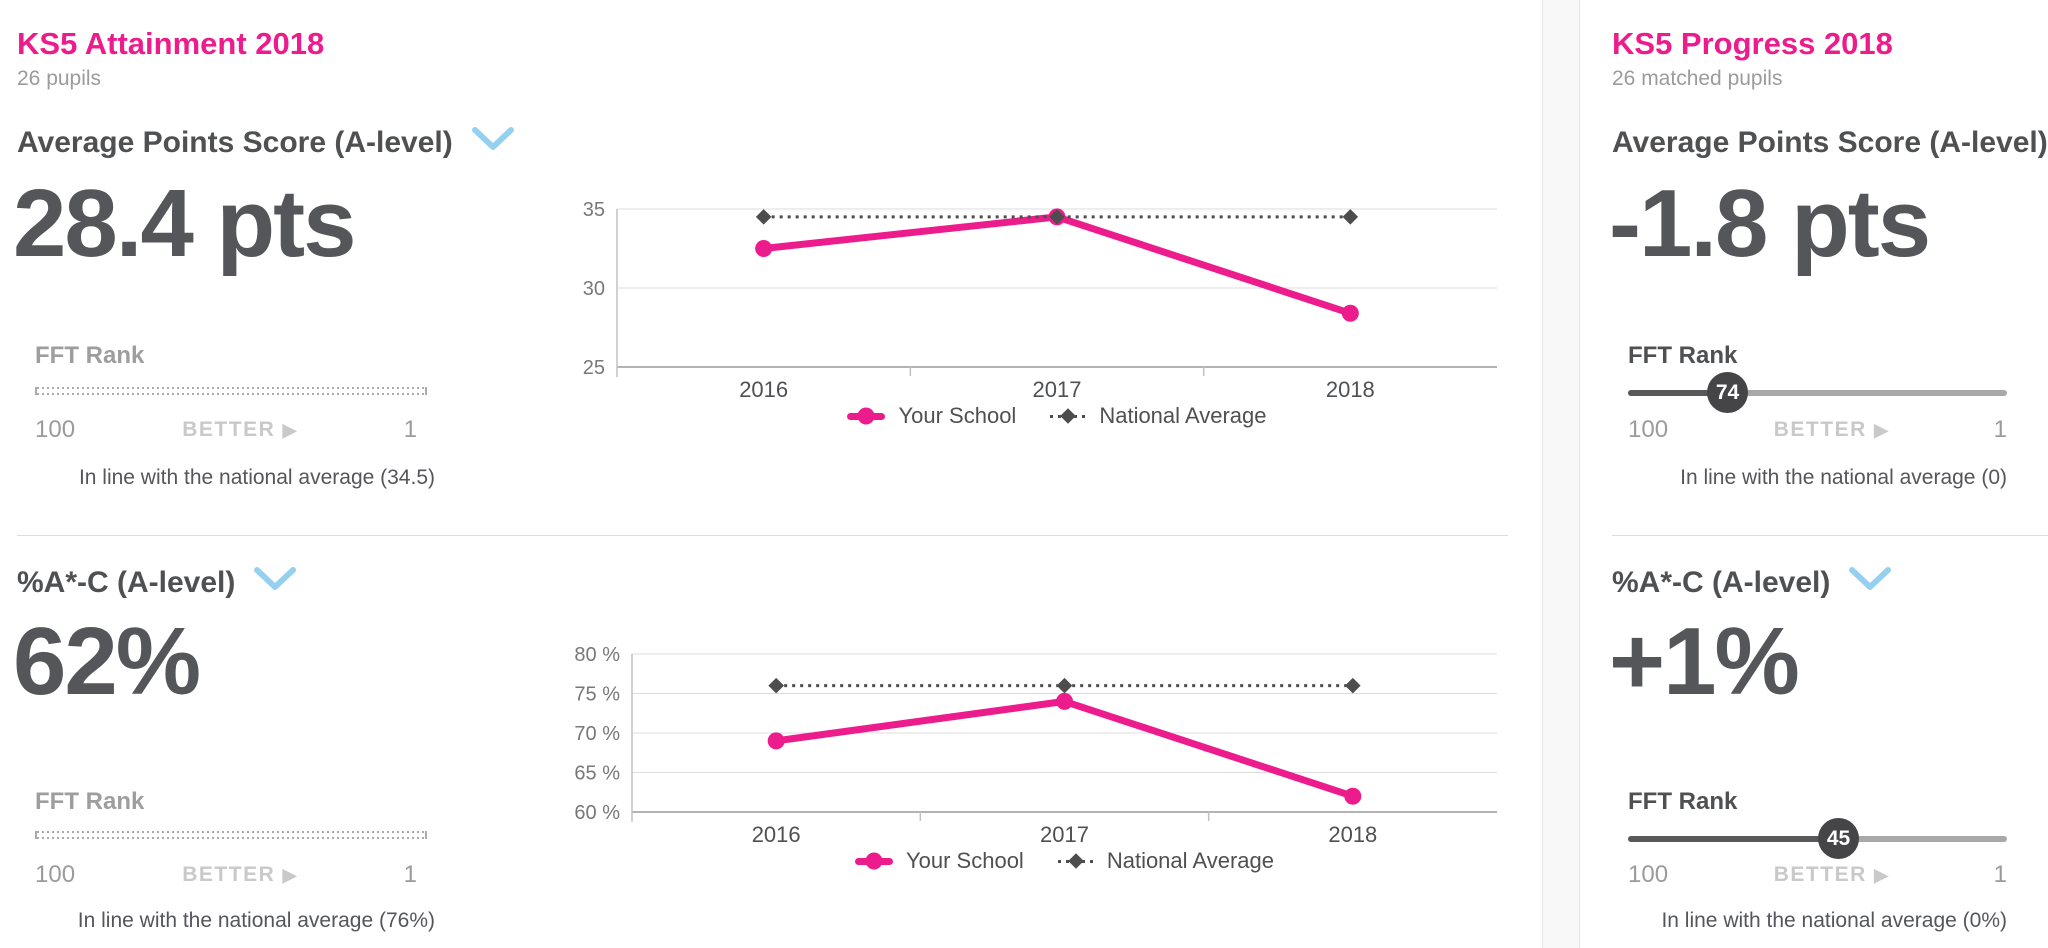 This screenshot has height=948, width=2048. Describe the element at coordinates (1834, 920) in the screenshot. I see `national-average-note: In line with the national average (0%)` at that location.